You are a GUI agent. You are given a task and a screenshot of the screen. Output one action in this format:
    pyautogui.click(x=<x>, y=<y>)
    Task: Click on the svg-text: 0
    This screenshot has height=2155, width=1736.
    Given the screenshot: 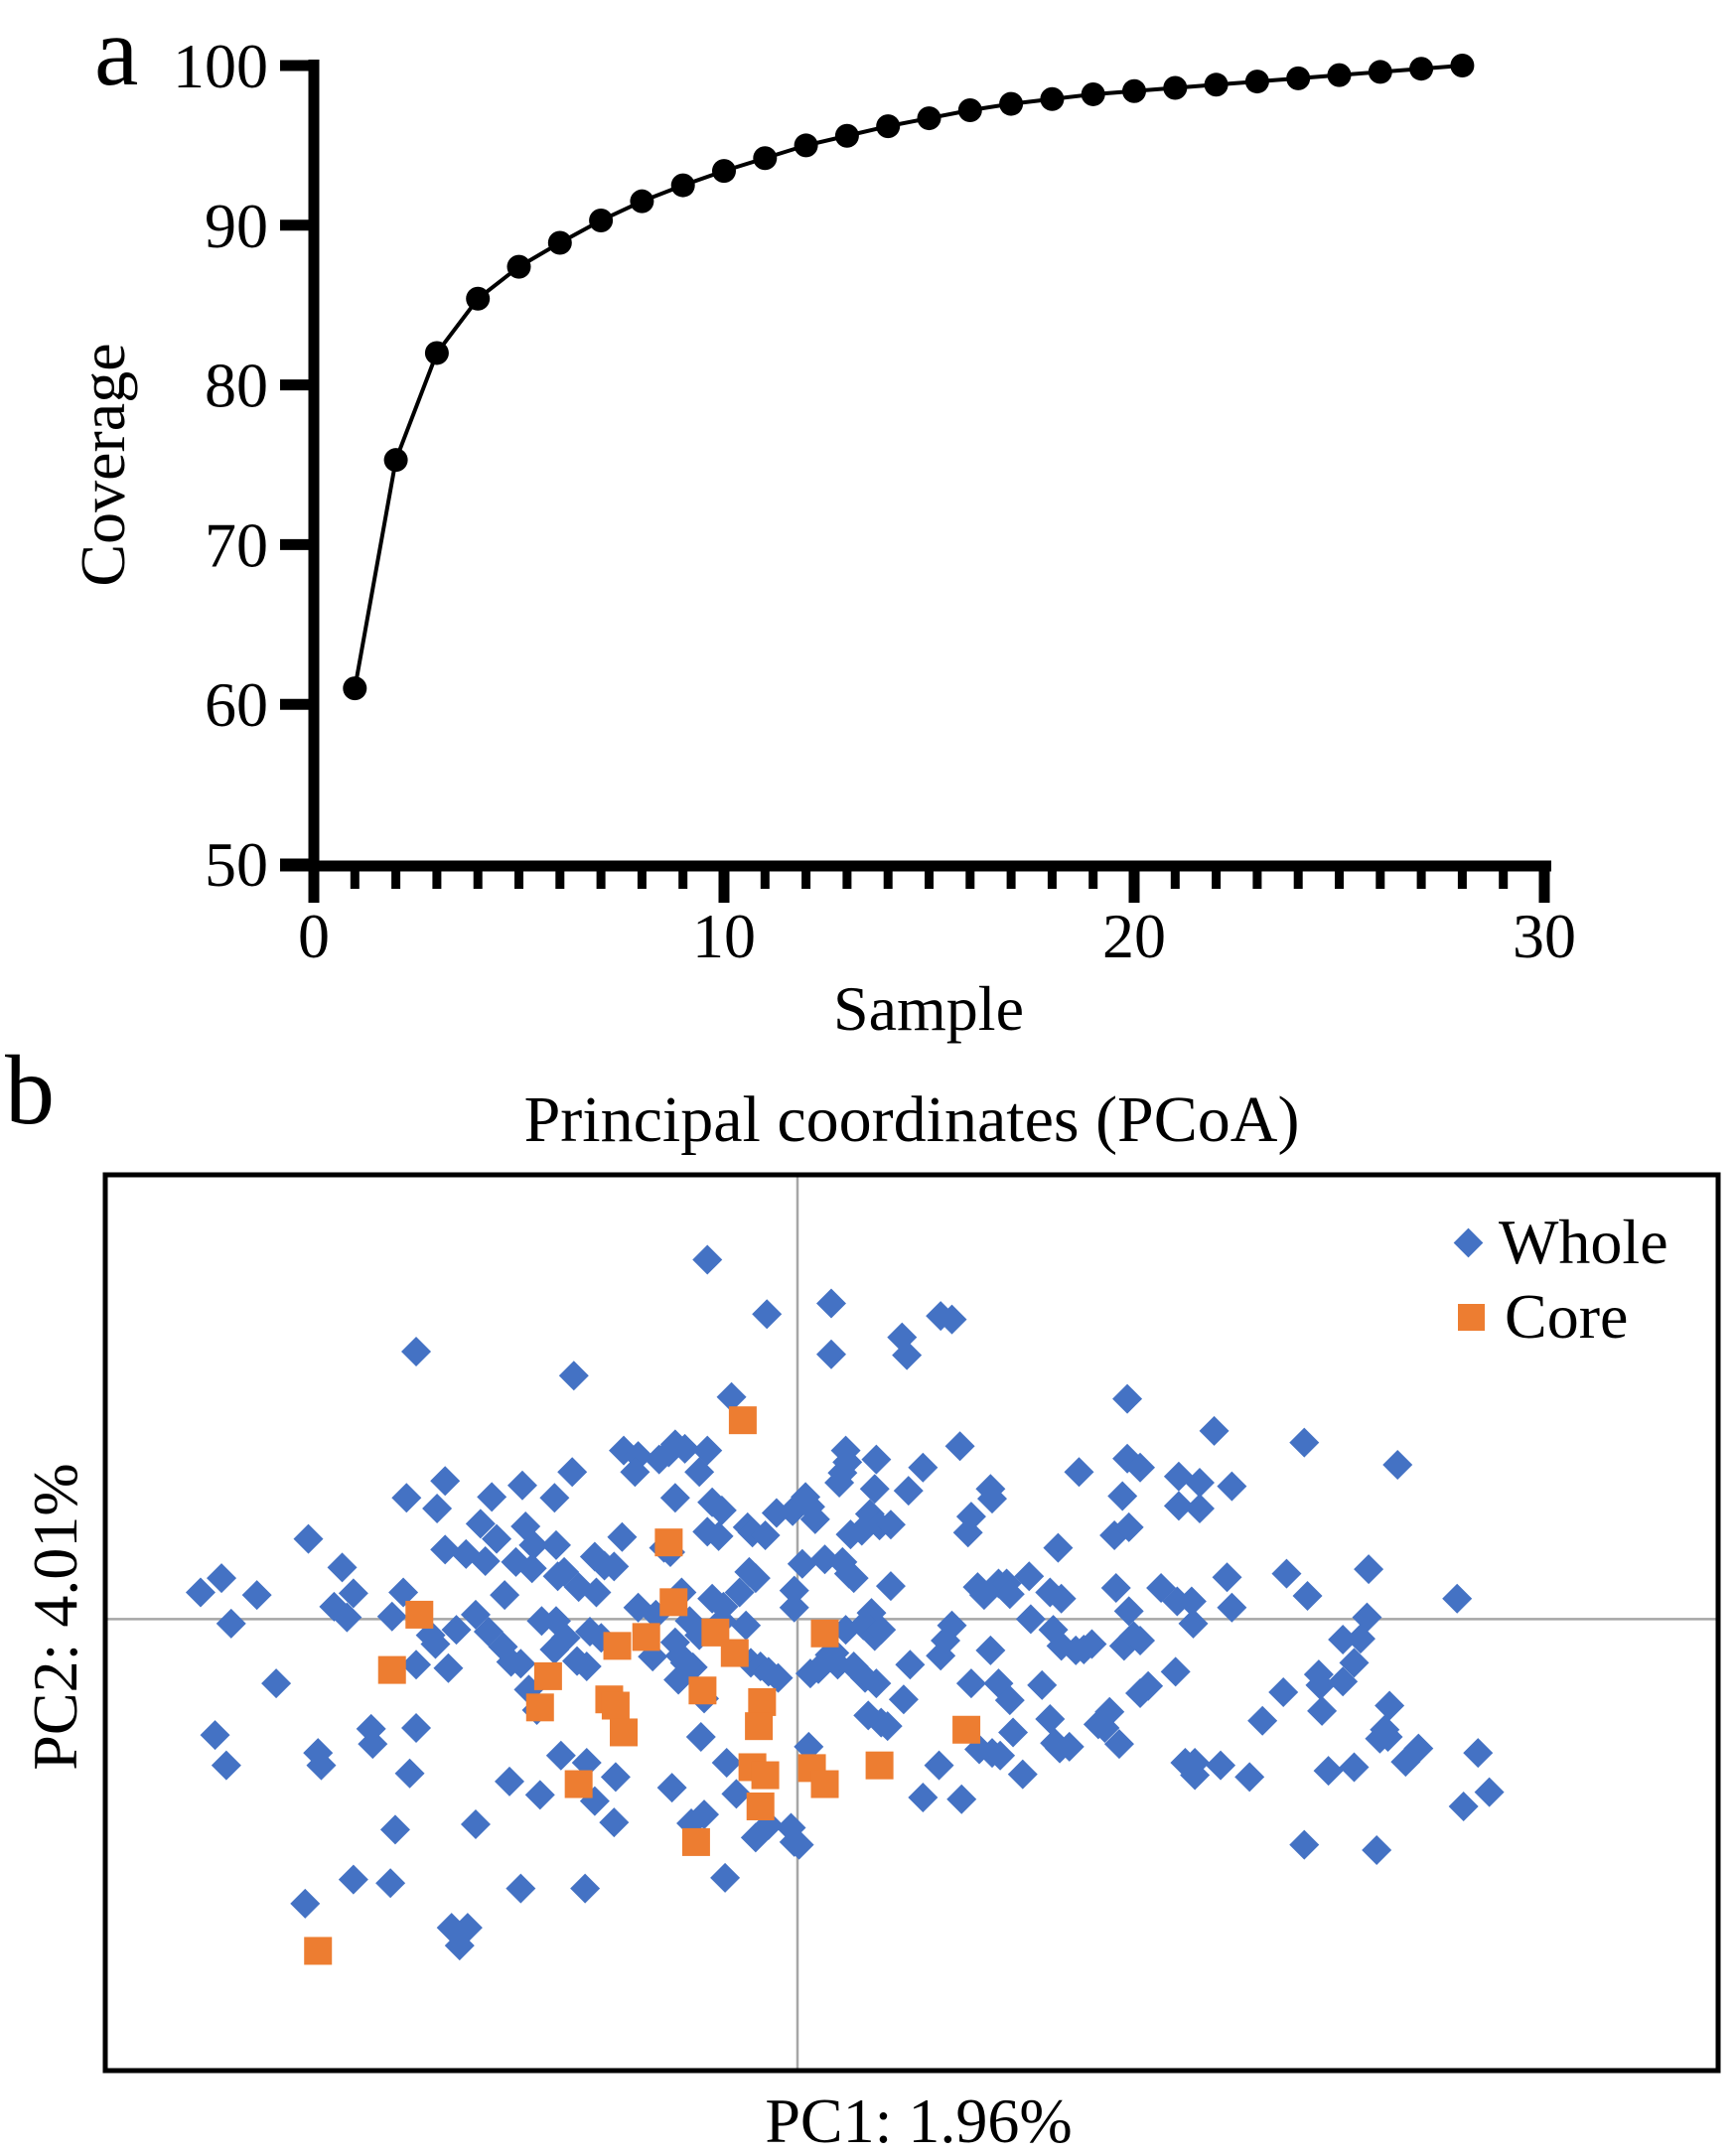 What is the action you would take?
    pyautogui.click(x=314, y=936)
    